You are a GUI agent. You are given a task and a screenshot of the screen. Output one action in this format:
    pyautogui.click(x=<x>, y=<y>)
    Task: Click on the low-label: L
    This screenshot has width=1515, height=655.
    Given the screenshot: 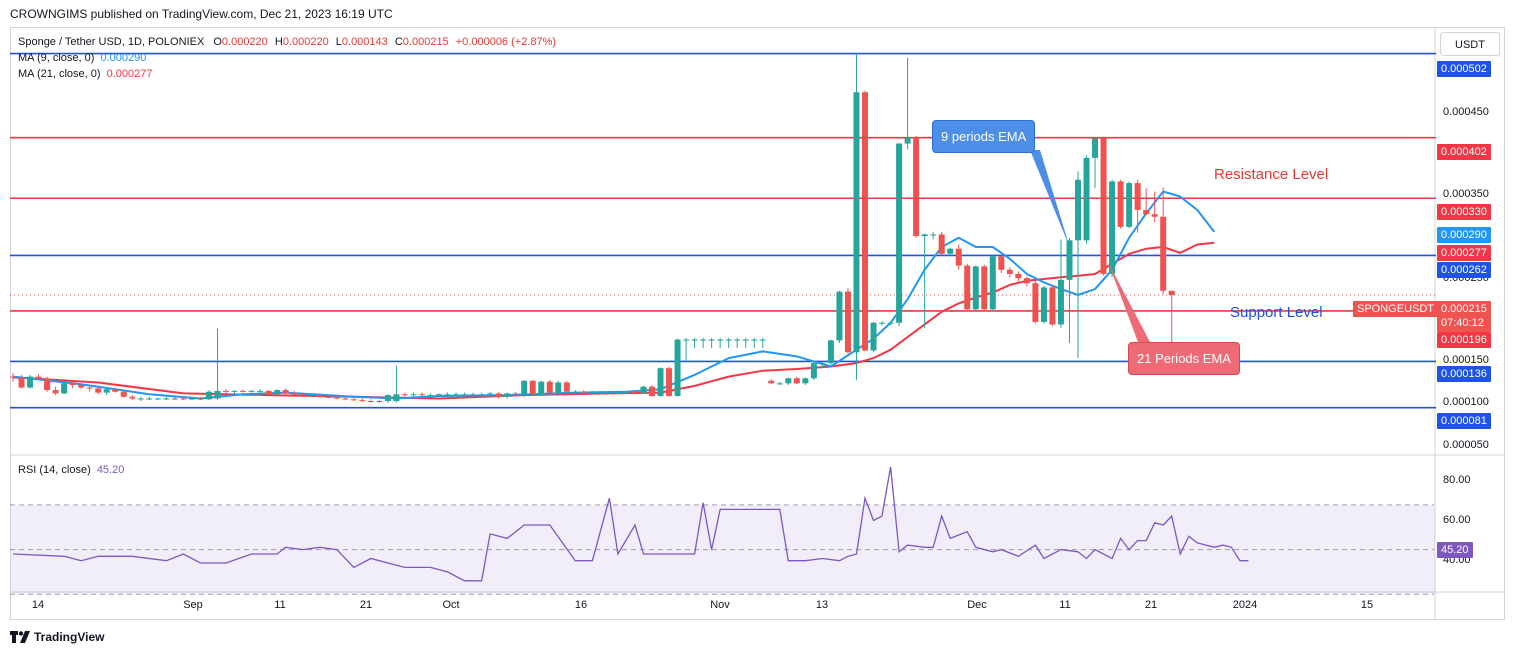 What is the action you would take?
    pyautogui.click(x=338, y=42)
    